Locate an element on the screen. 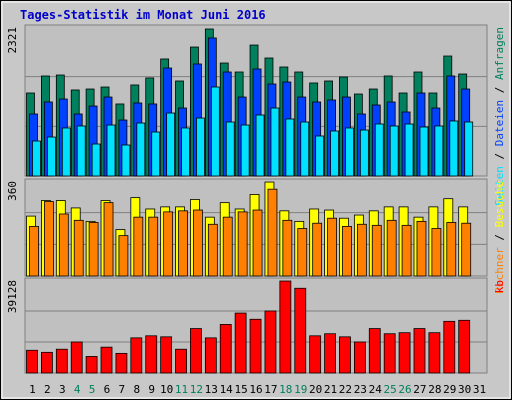 The width and height of the screenshot is (512, 400). x-tick-label: 11 is located at coordinates (181, 389).